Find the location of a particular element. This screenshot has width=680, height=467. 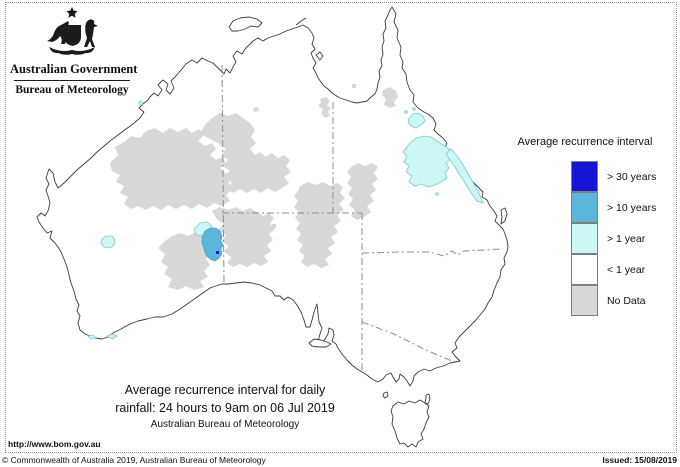

legend-row-gt1yr: > 1 year is located at coordinates (608, 239).